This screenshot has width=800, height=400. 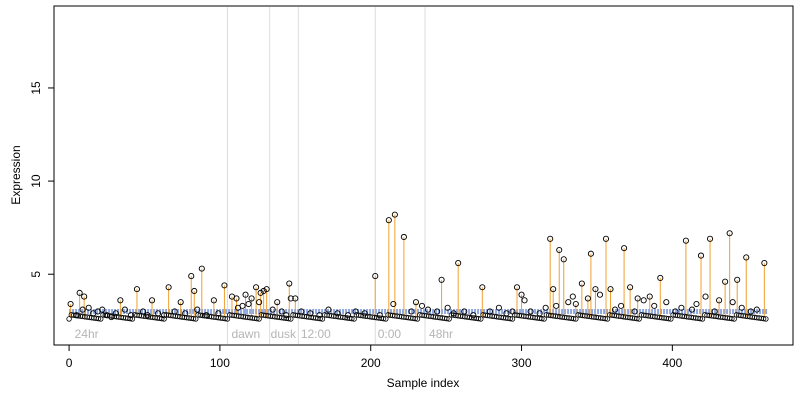 I want to click on region-label: dusk, so click(x=284, y=334).